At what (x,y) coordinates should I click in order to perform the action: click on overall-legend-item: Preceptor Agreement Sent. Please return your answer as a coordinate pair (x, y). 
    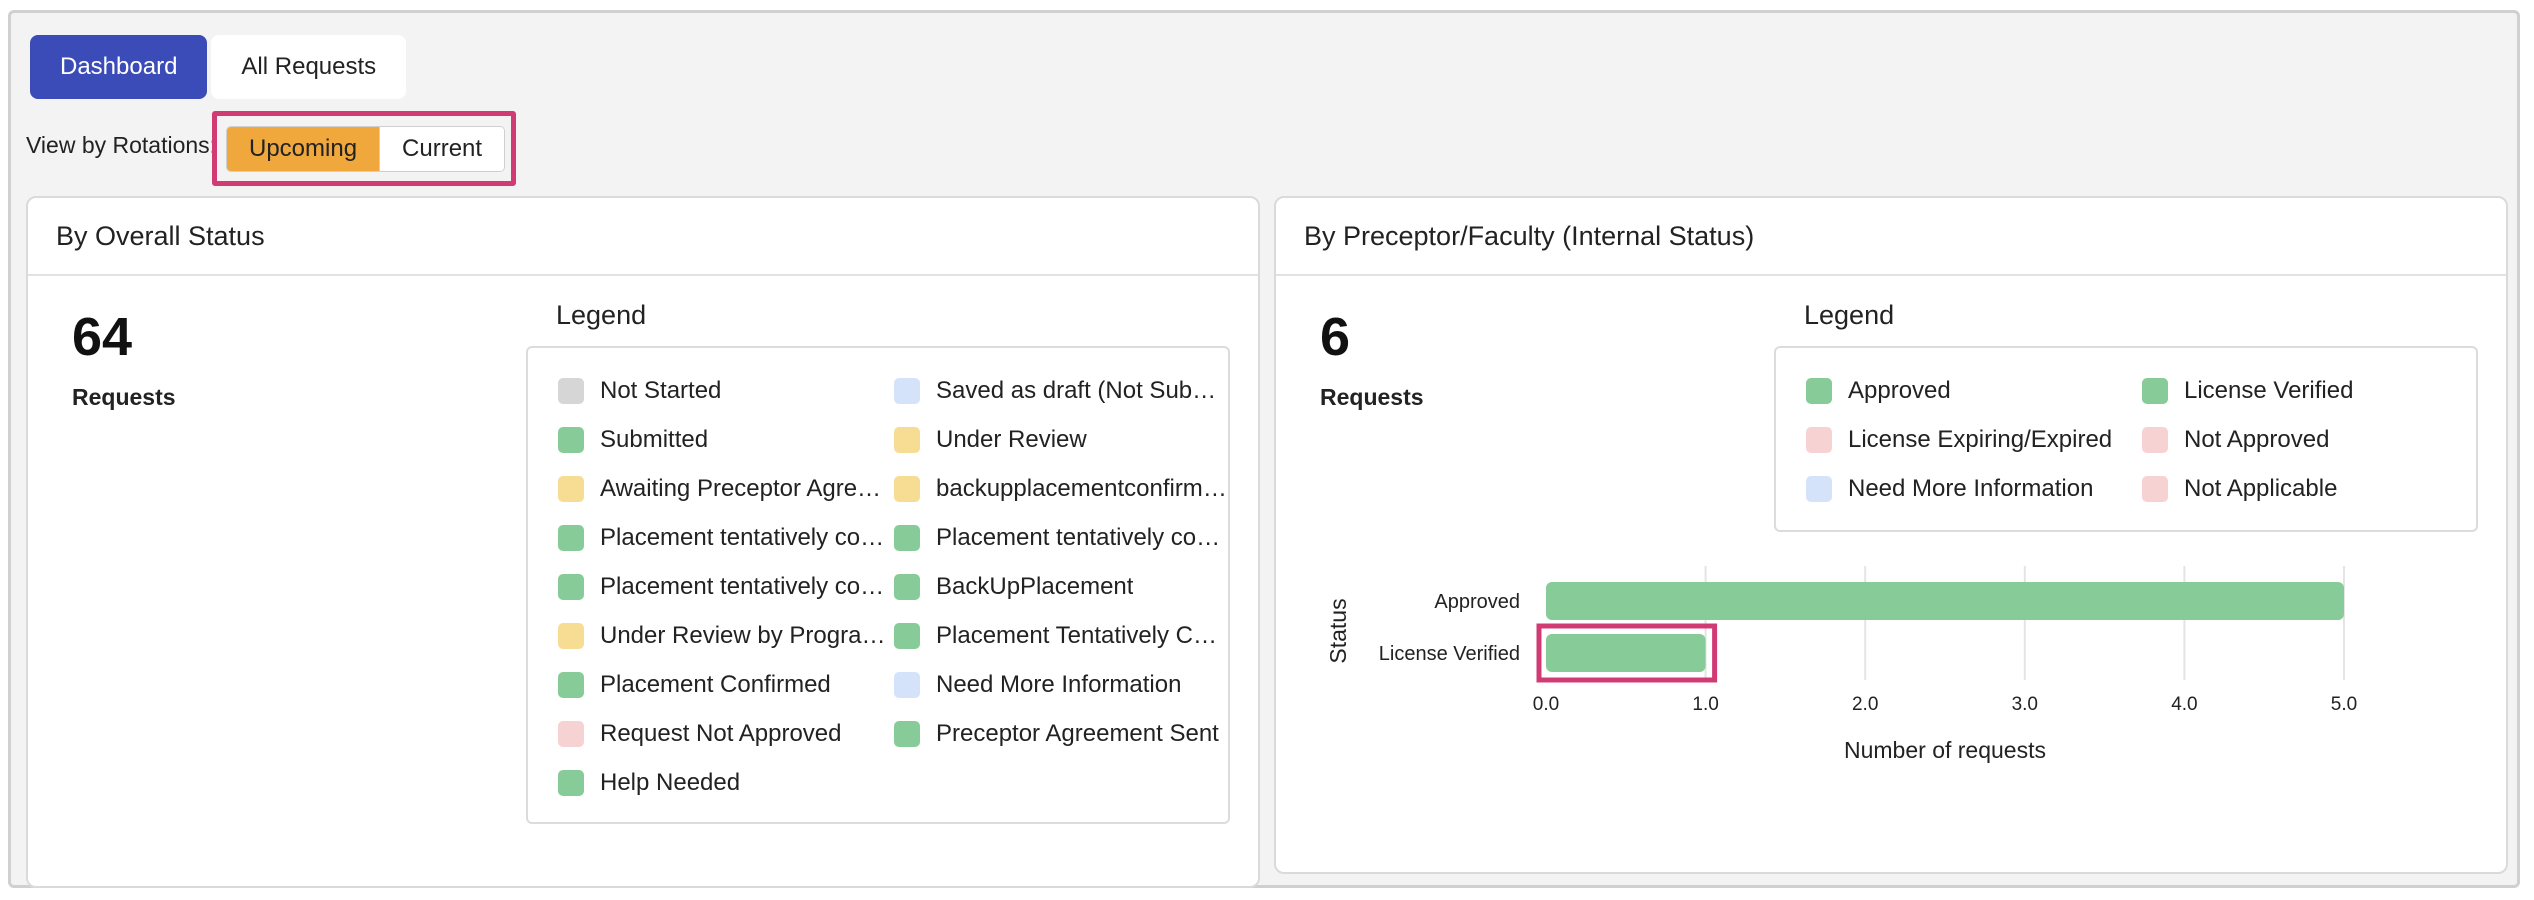
    Looking at the image, I should click on (1061, 733).